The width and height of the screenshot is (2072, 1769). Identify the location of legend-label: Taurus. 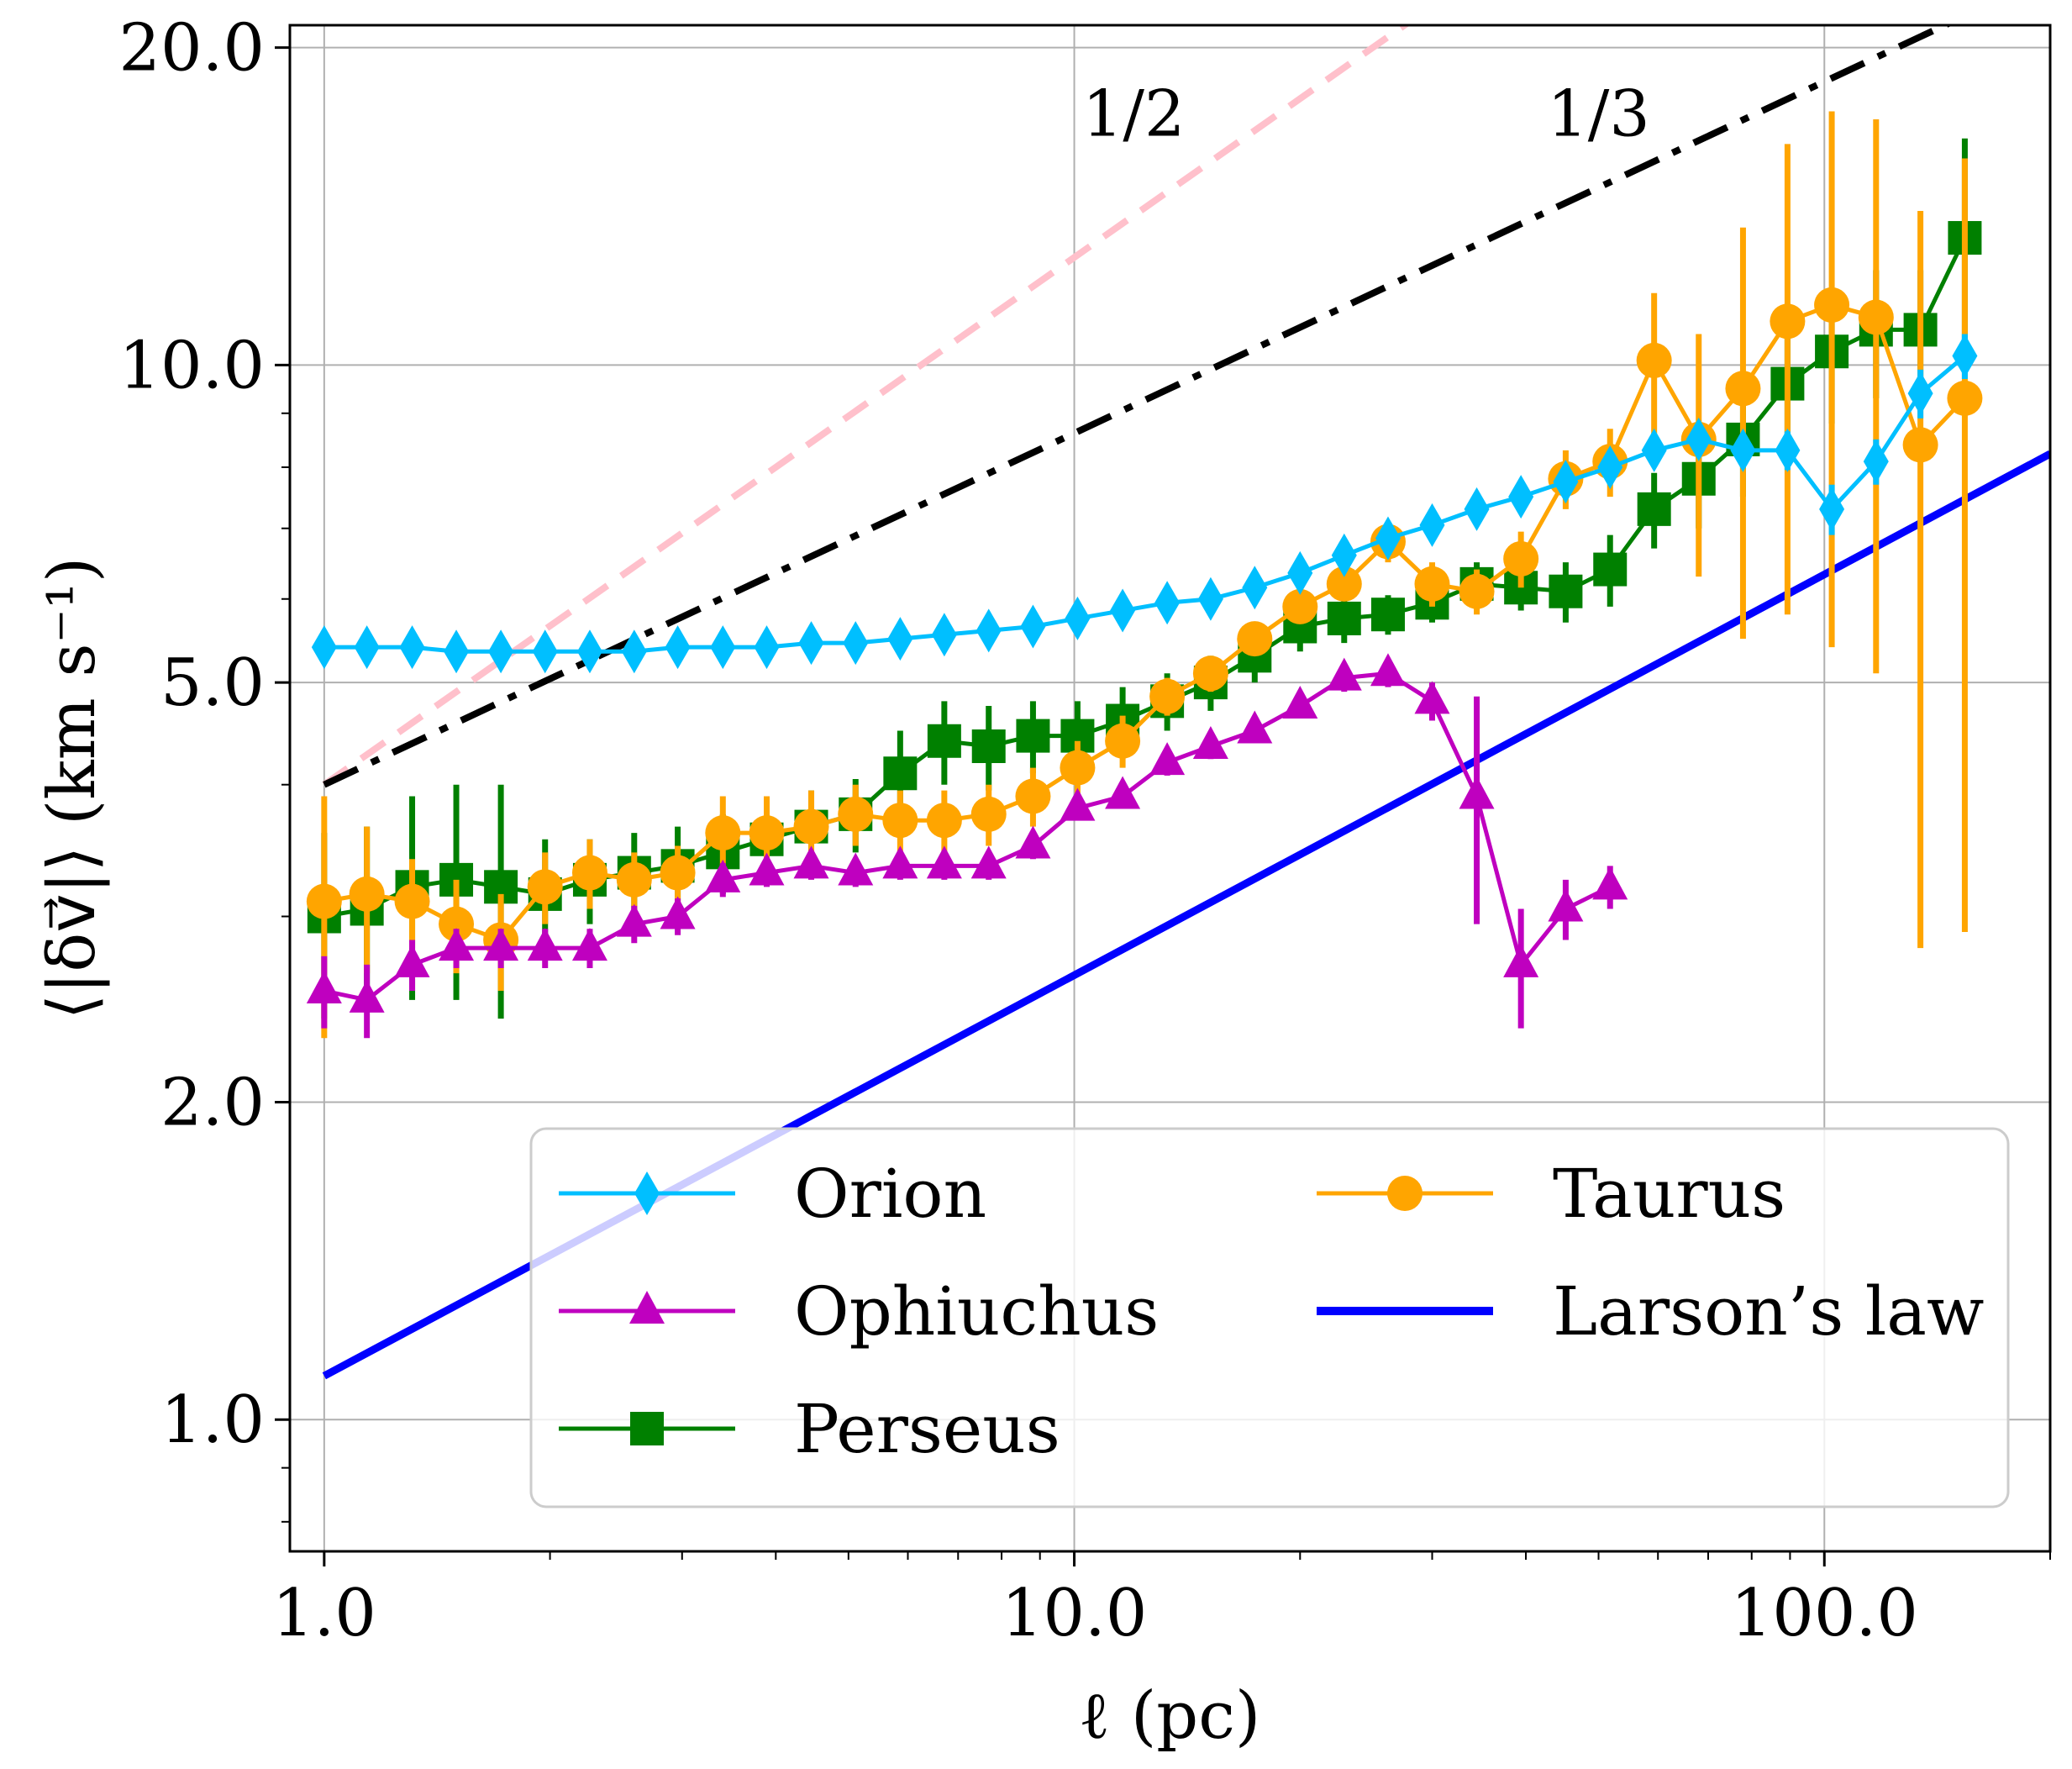
(1669, 1194).